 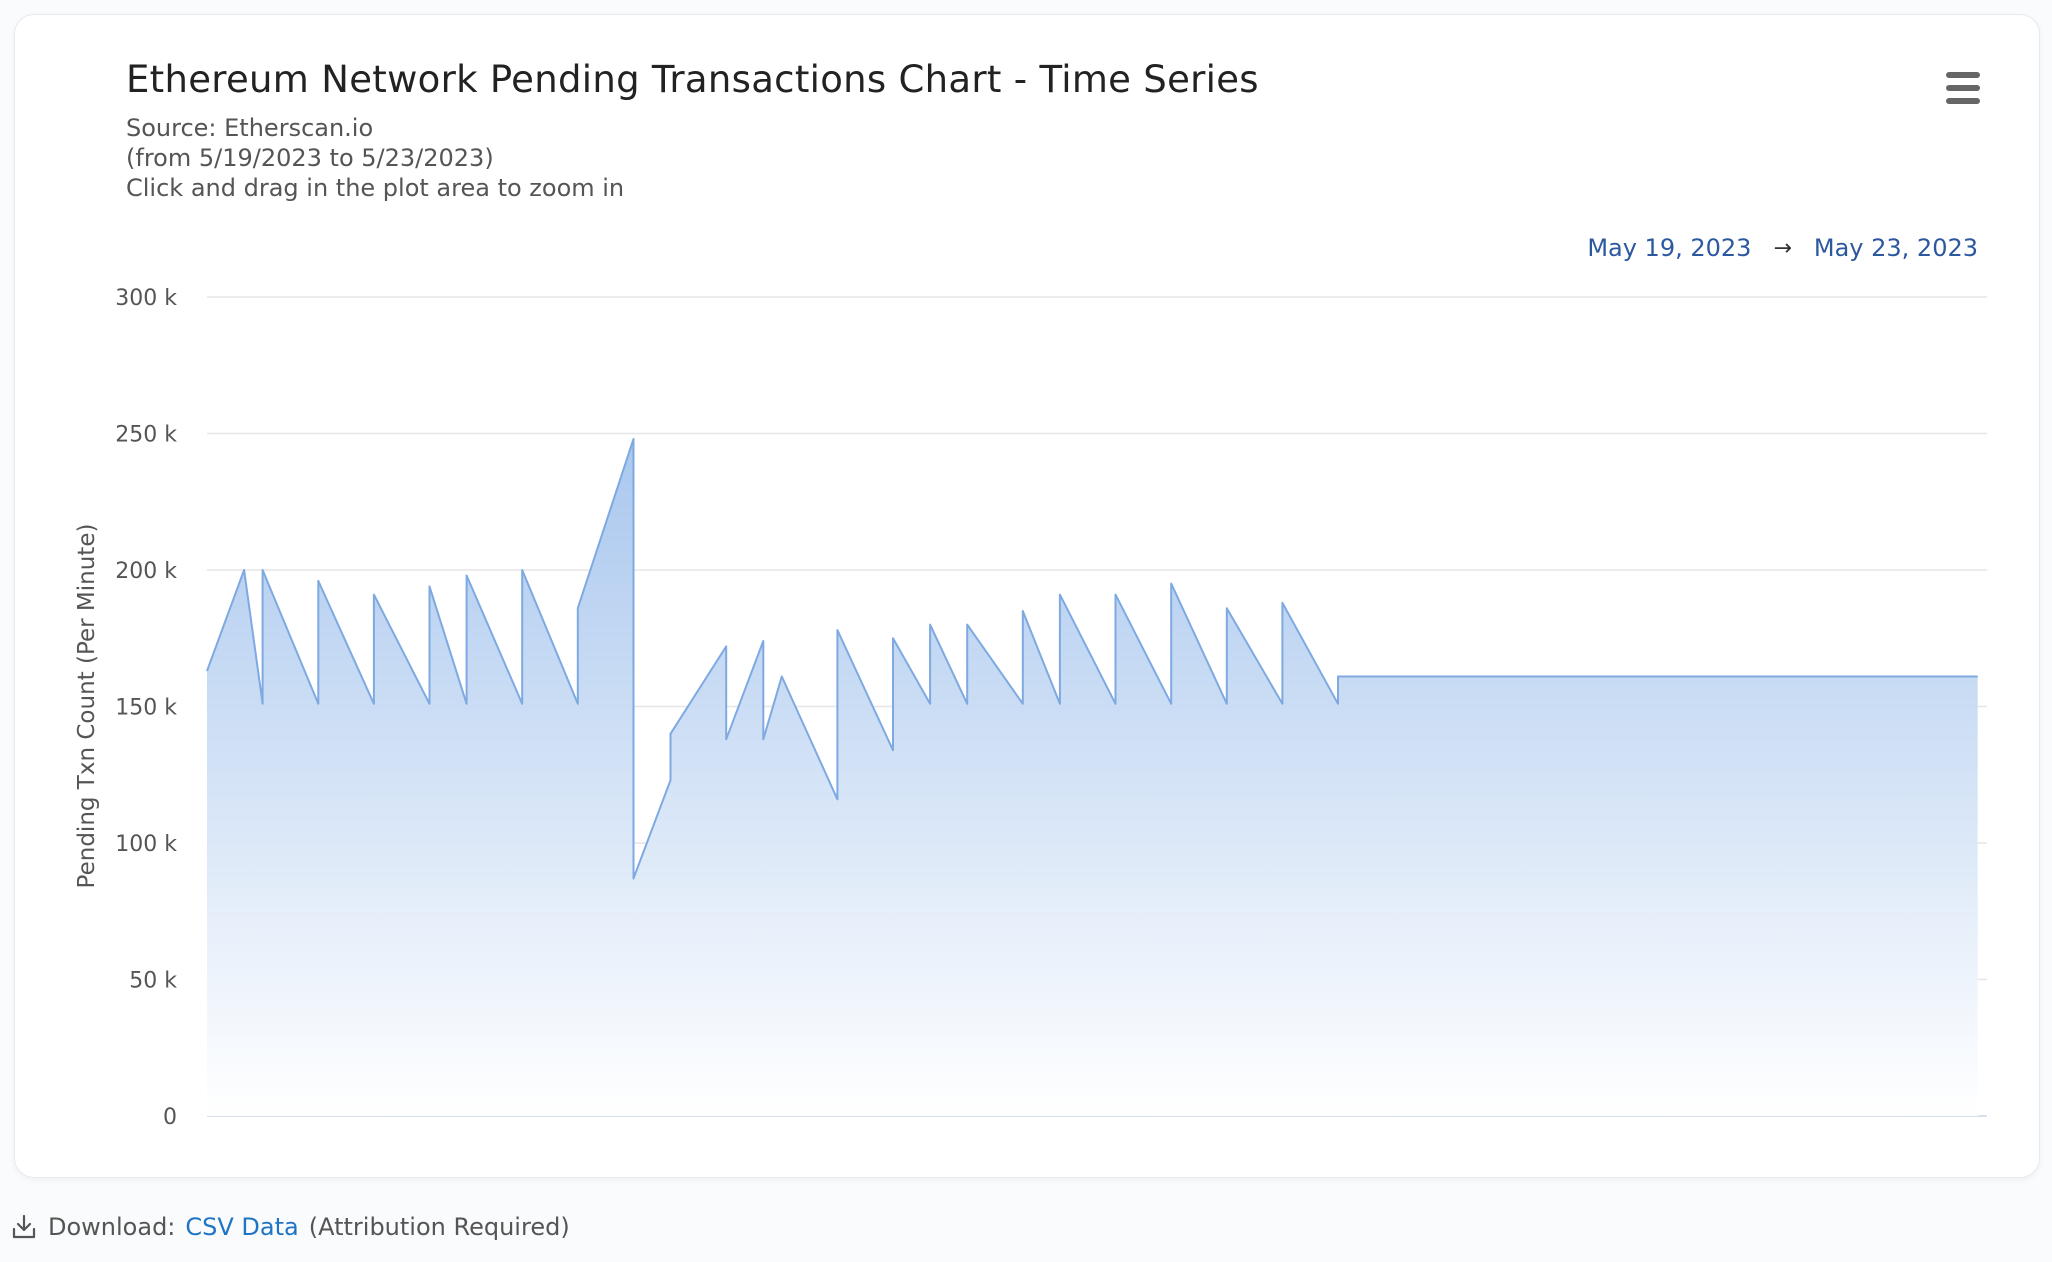 What do you see at coordinates (242, 1227) in the screenshot?
I see `csv-data-link: CSV Data` at bounding box center [242, 1227].